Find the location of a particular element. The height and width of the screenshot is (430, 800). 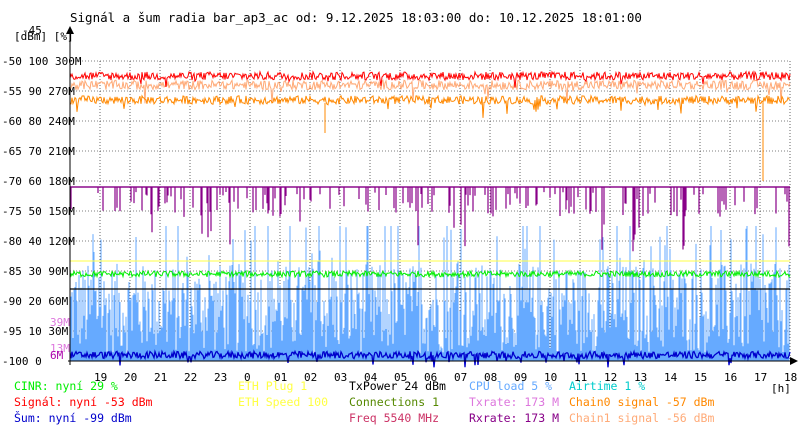

legend-entry: Šum: nyní -99 dBm is located at coordinates (73, 417).